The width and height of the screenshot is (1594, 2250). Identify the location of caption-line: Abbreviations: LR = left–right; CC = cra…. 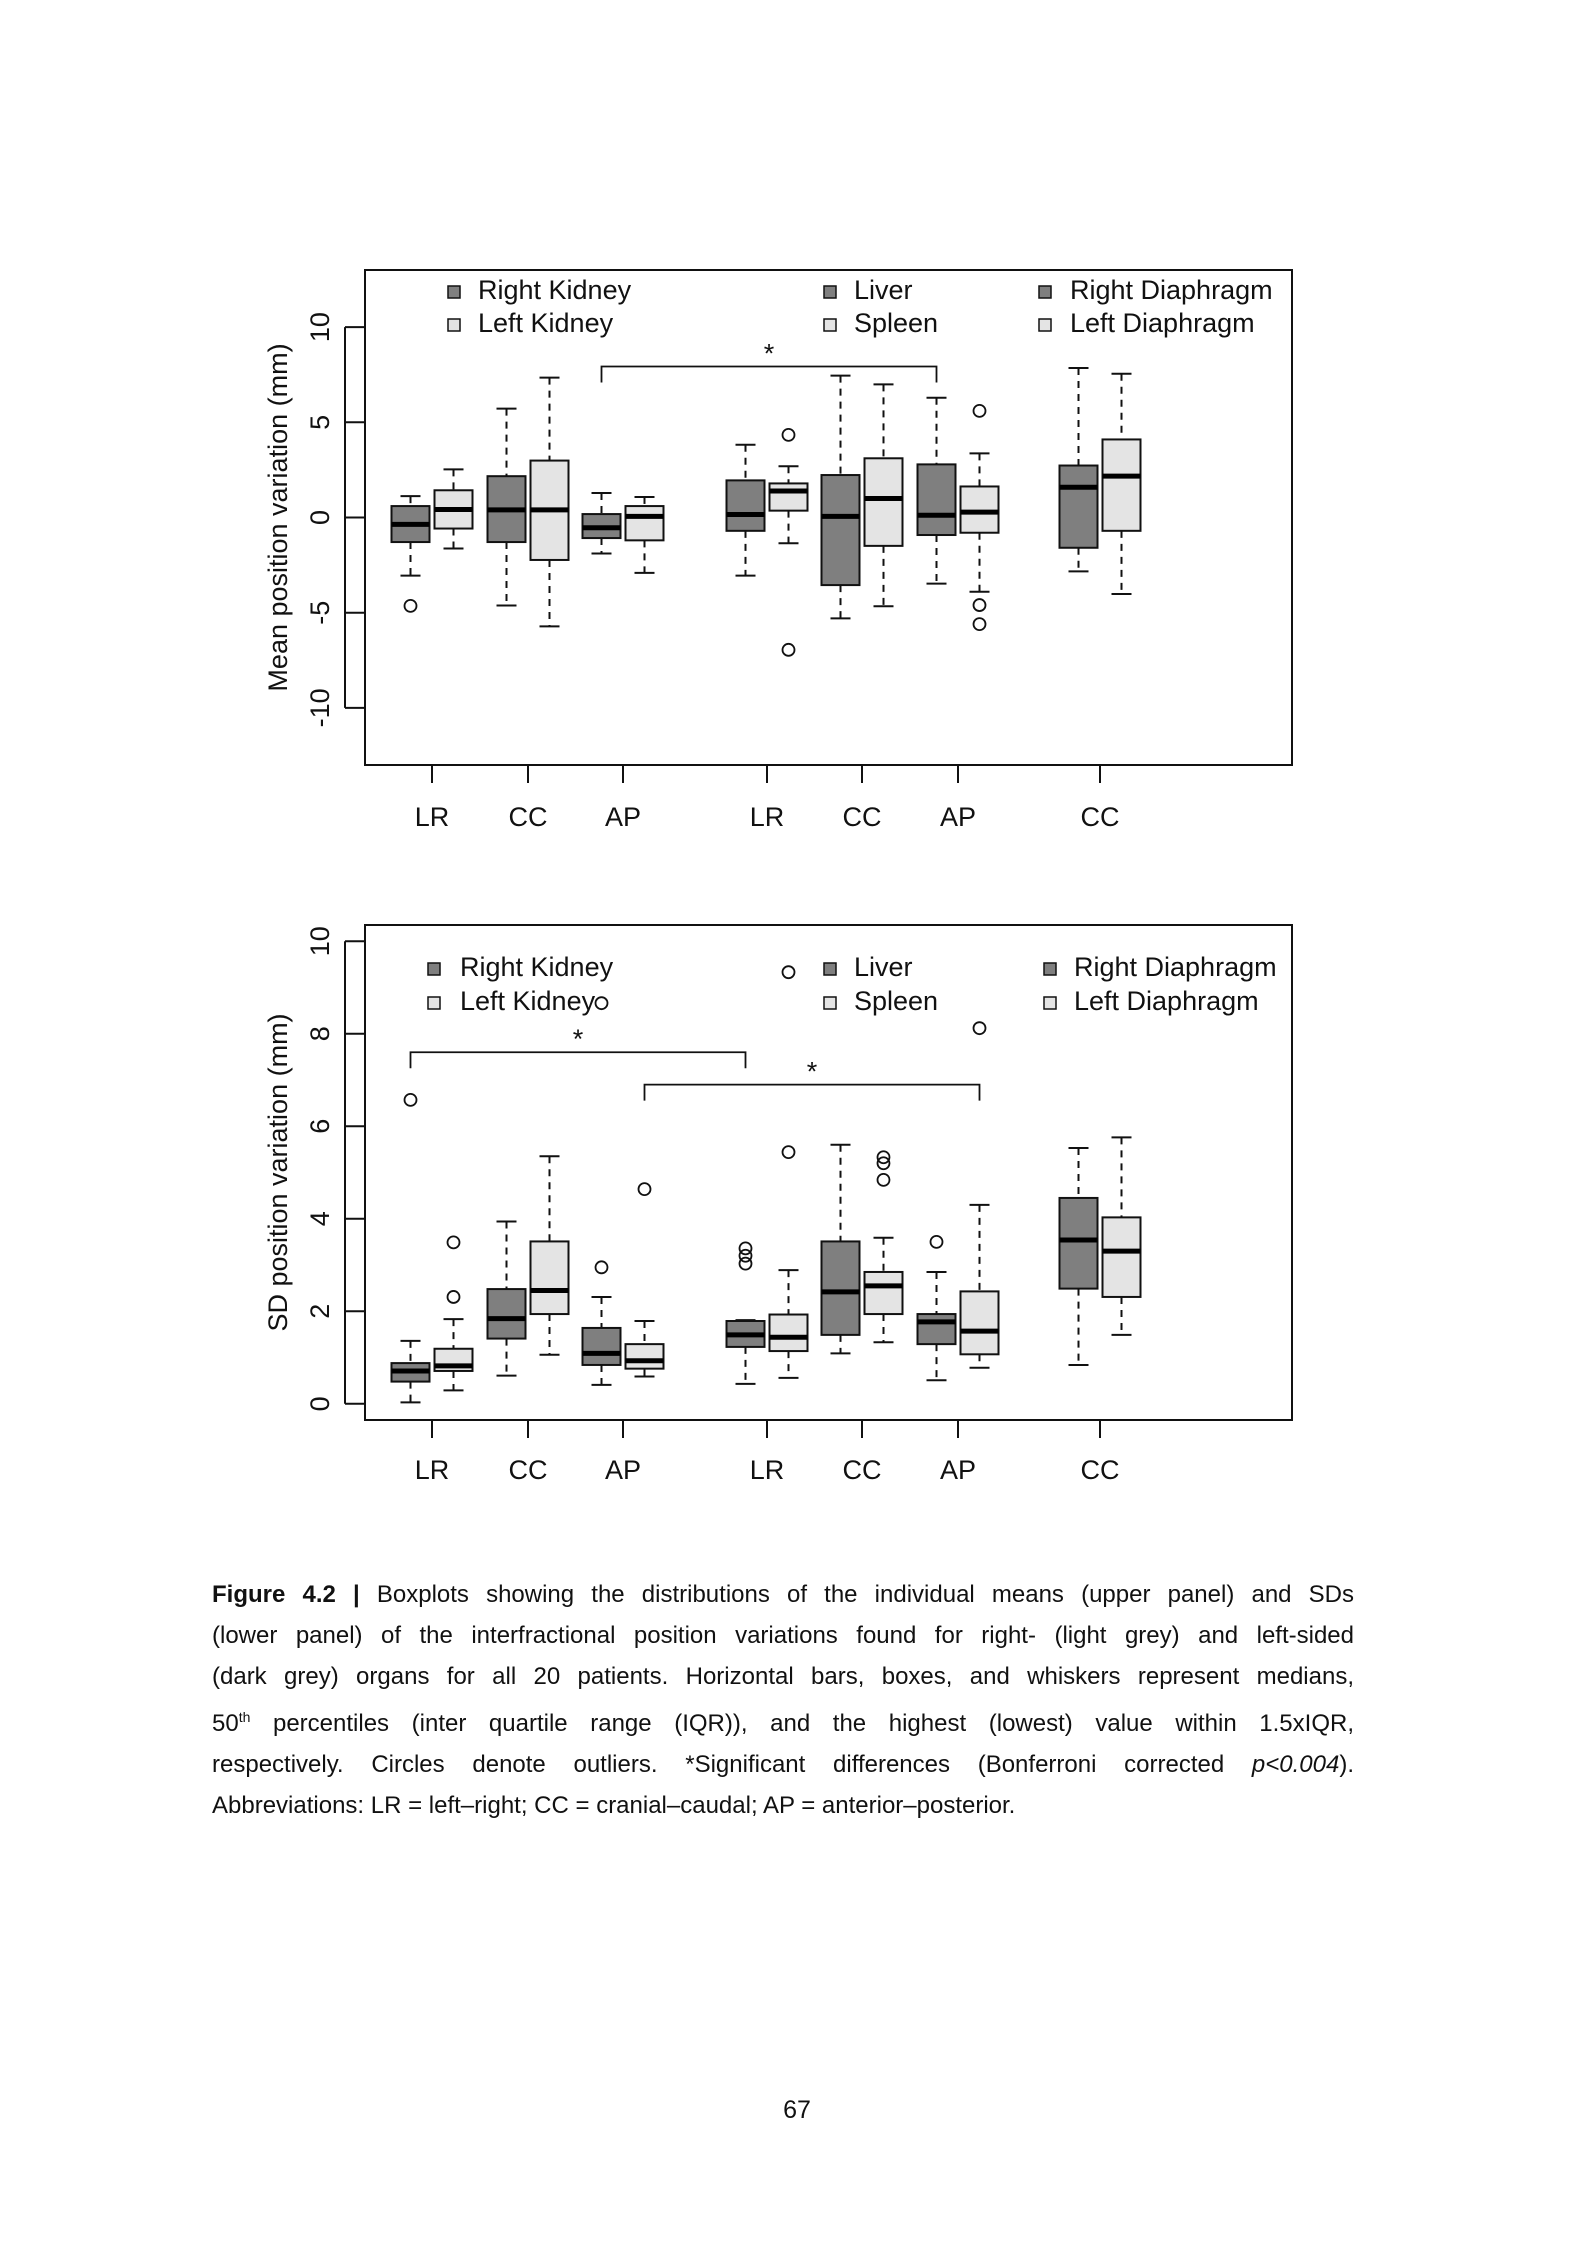
(783, 1805).